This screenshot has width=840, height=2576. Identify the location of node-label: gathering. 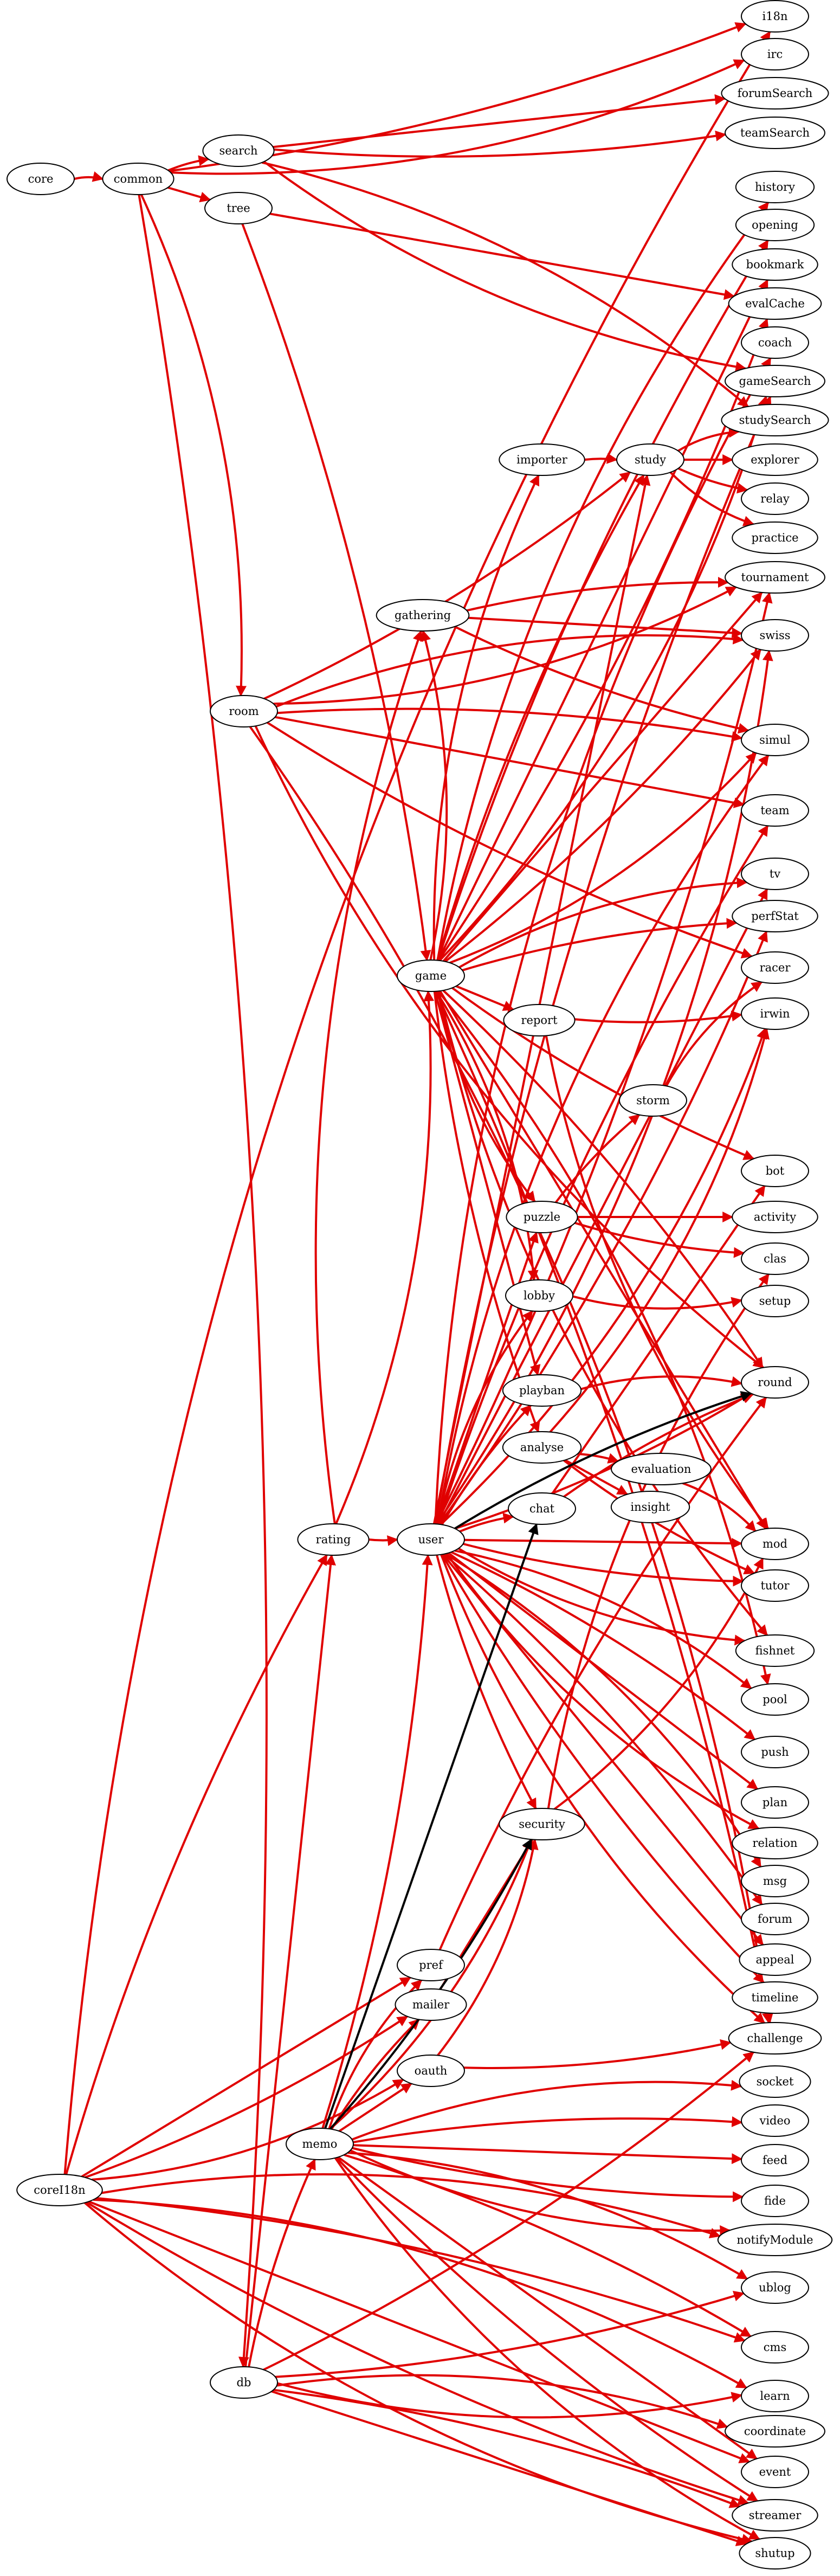
(423, 615).